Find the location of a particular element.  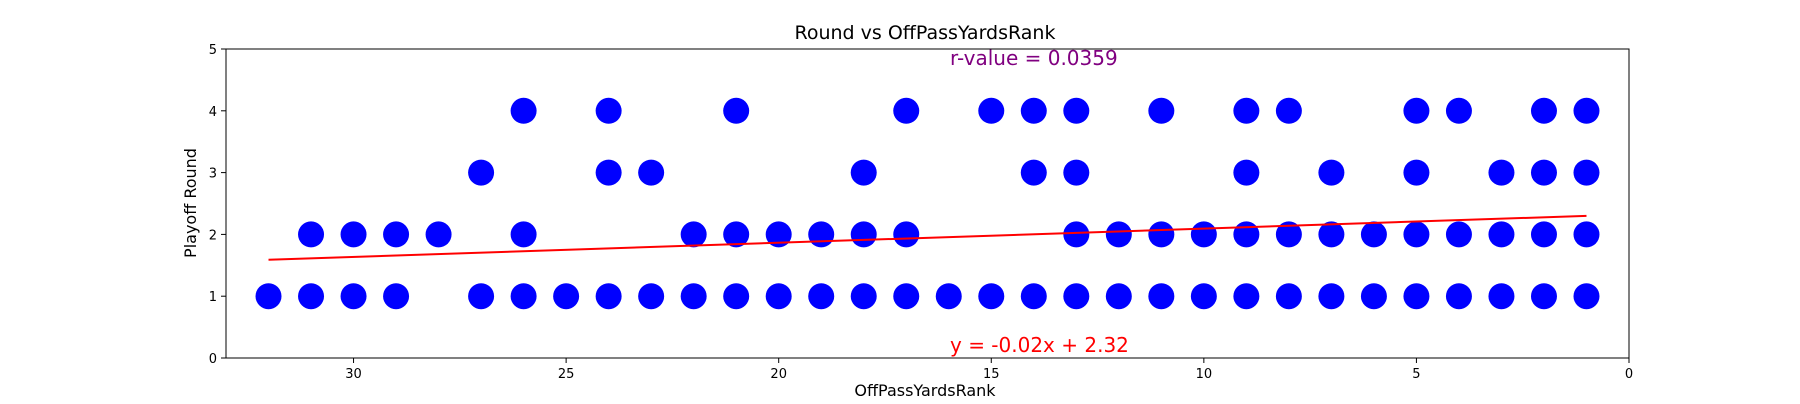

x-axis-label: OffPassYardsRank is located at coordinates (925, 390).